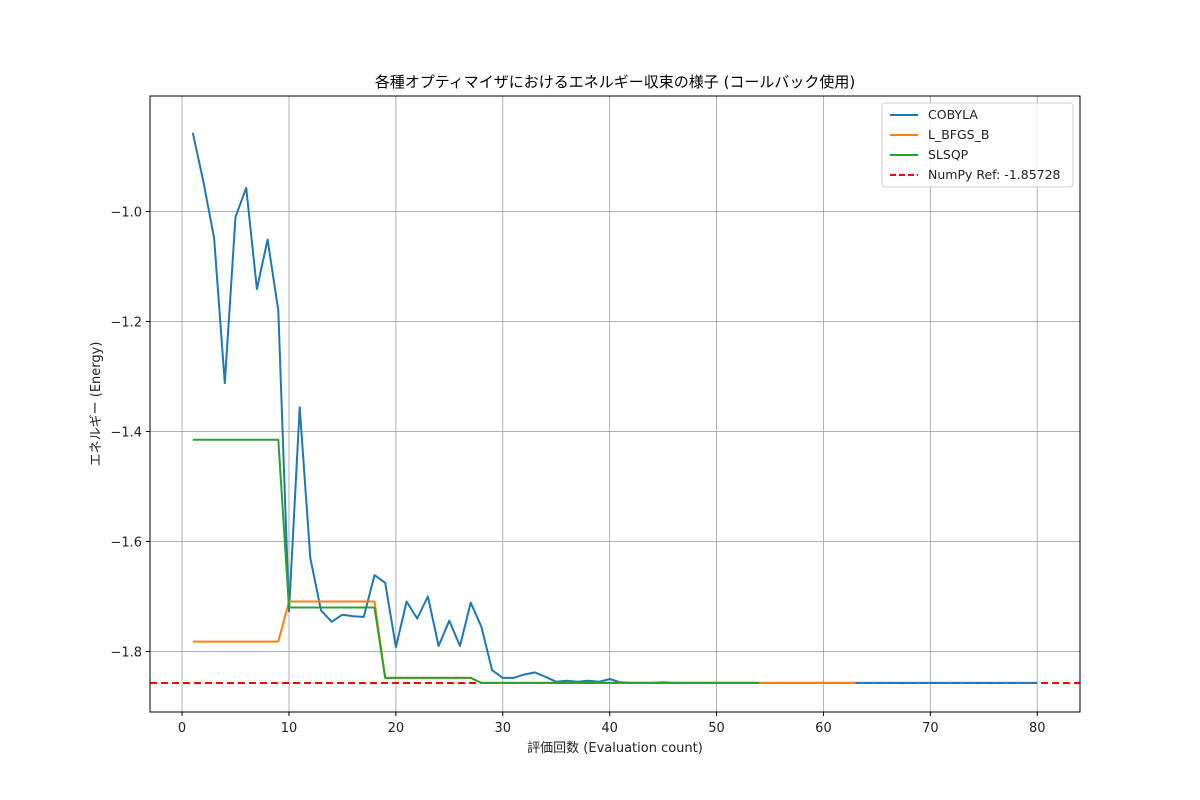 The width and height of the screenshot is (1200, 800). I want to click on legend-entry-label: COBYLA, so click(953, 114).